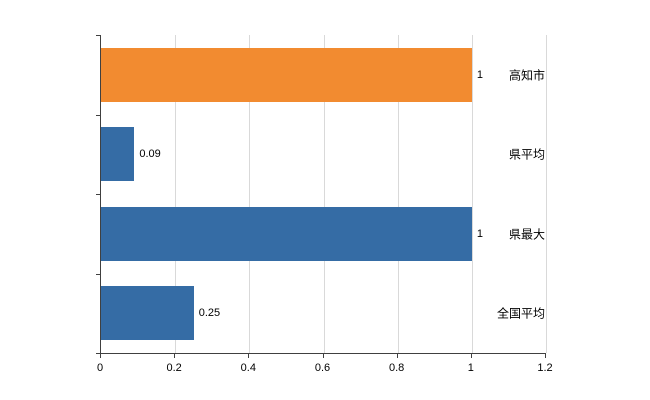 Image resolution: width=650 pixels, height=400 pixels. I want to click on x-axis-tick-label: 0.4, so click(248, 368).